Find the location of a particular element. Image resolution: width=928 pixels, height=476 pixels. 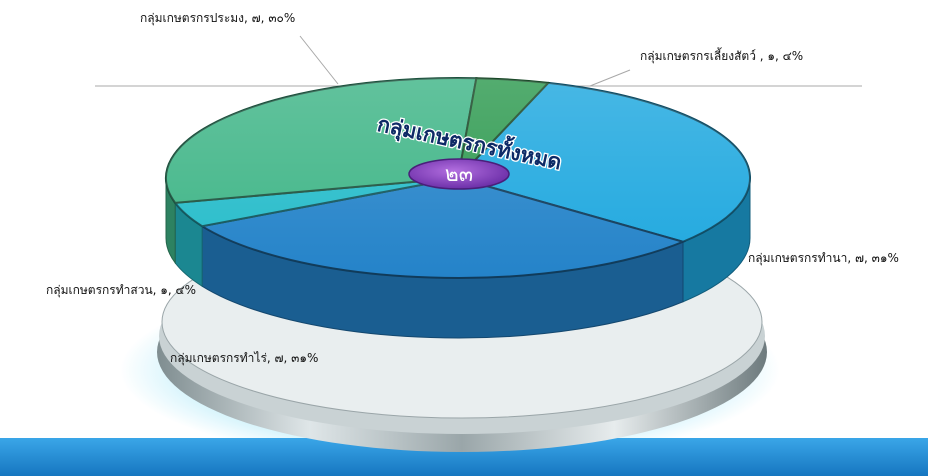

slice-2-label: กลุ่มเกษตรกรทำไร่, ๗, ๓๑% is located at coordinates (244, 358).